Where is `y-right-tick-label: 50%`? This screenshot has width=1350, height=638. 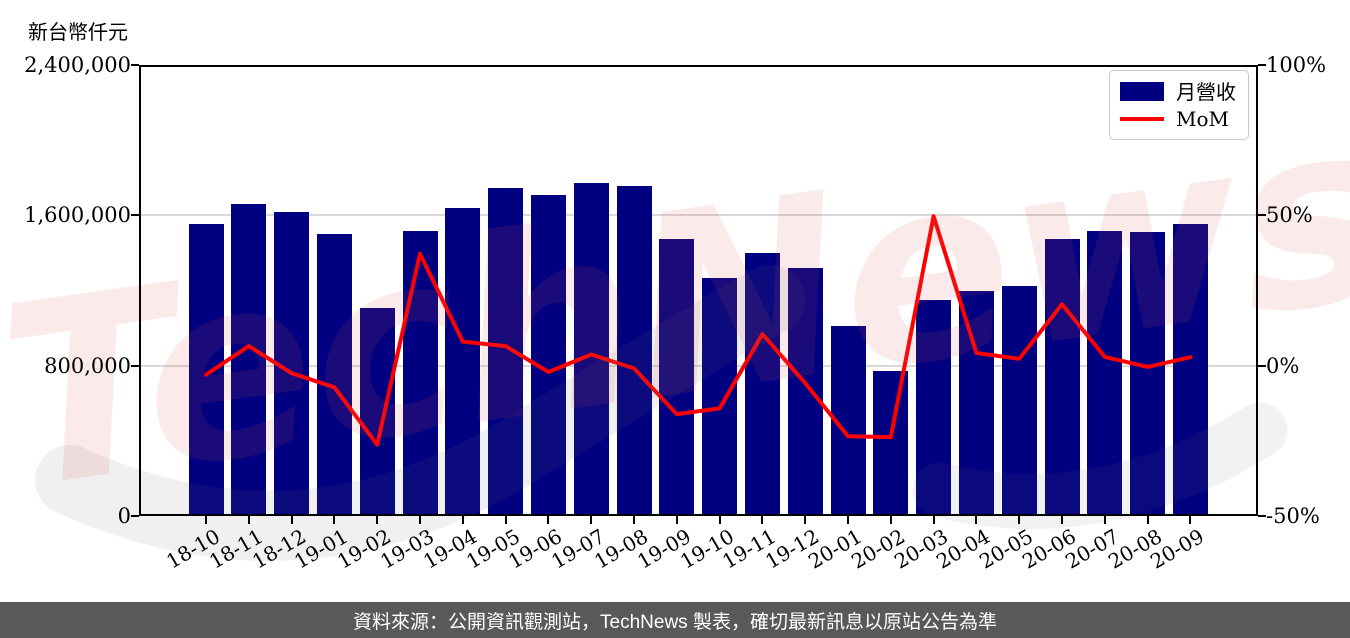
y-right-tick-label: 50% is located at coordinates (1289, 215).